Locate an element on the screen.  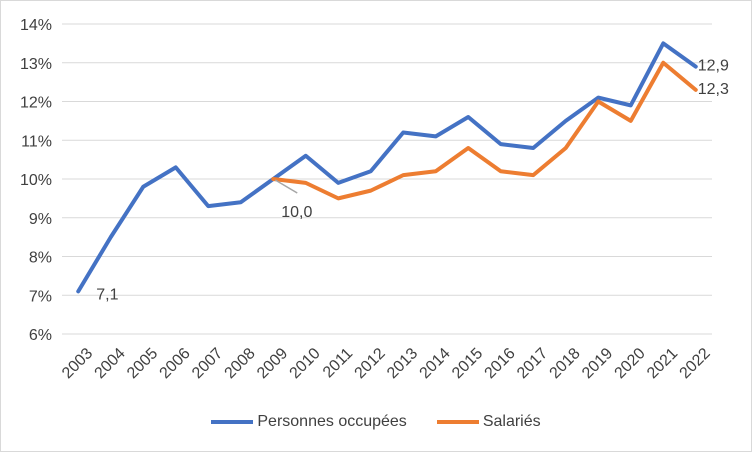
data-label: 12,3 is located at coordinates (713, 89).